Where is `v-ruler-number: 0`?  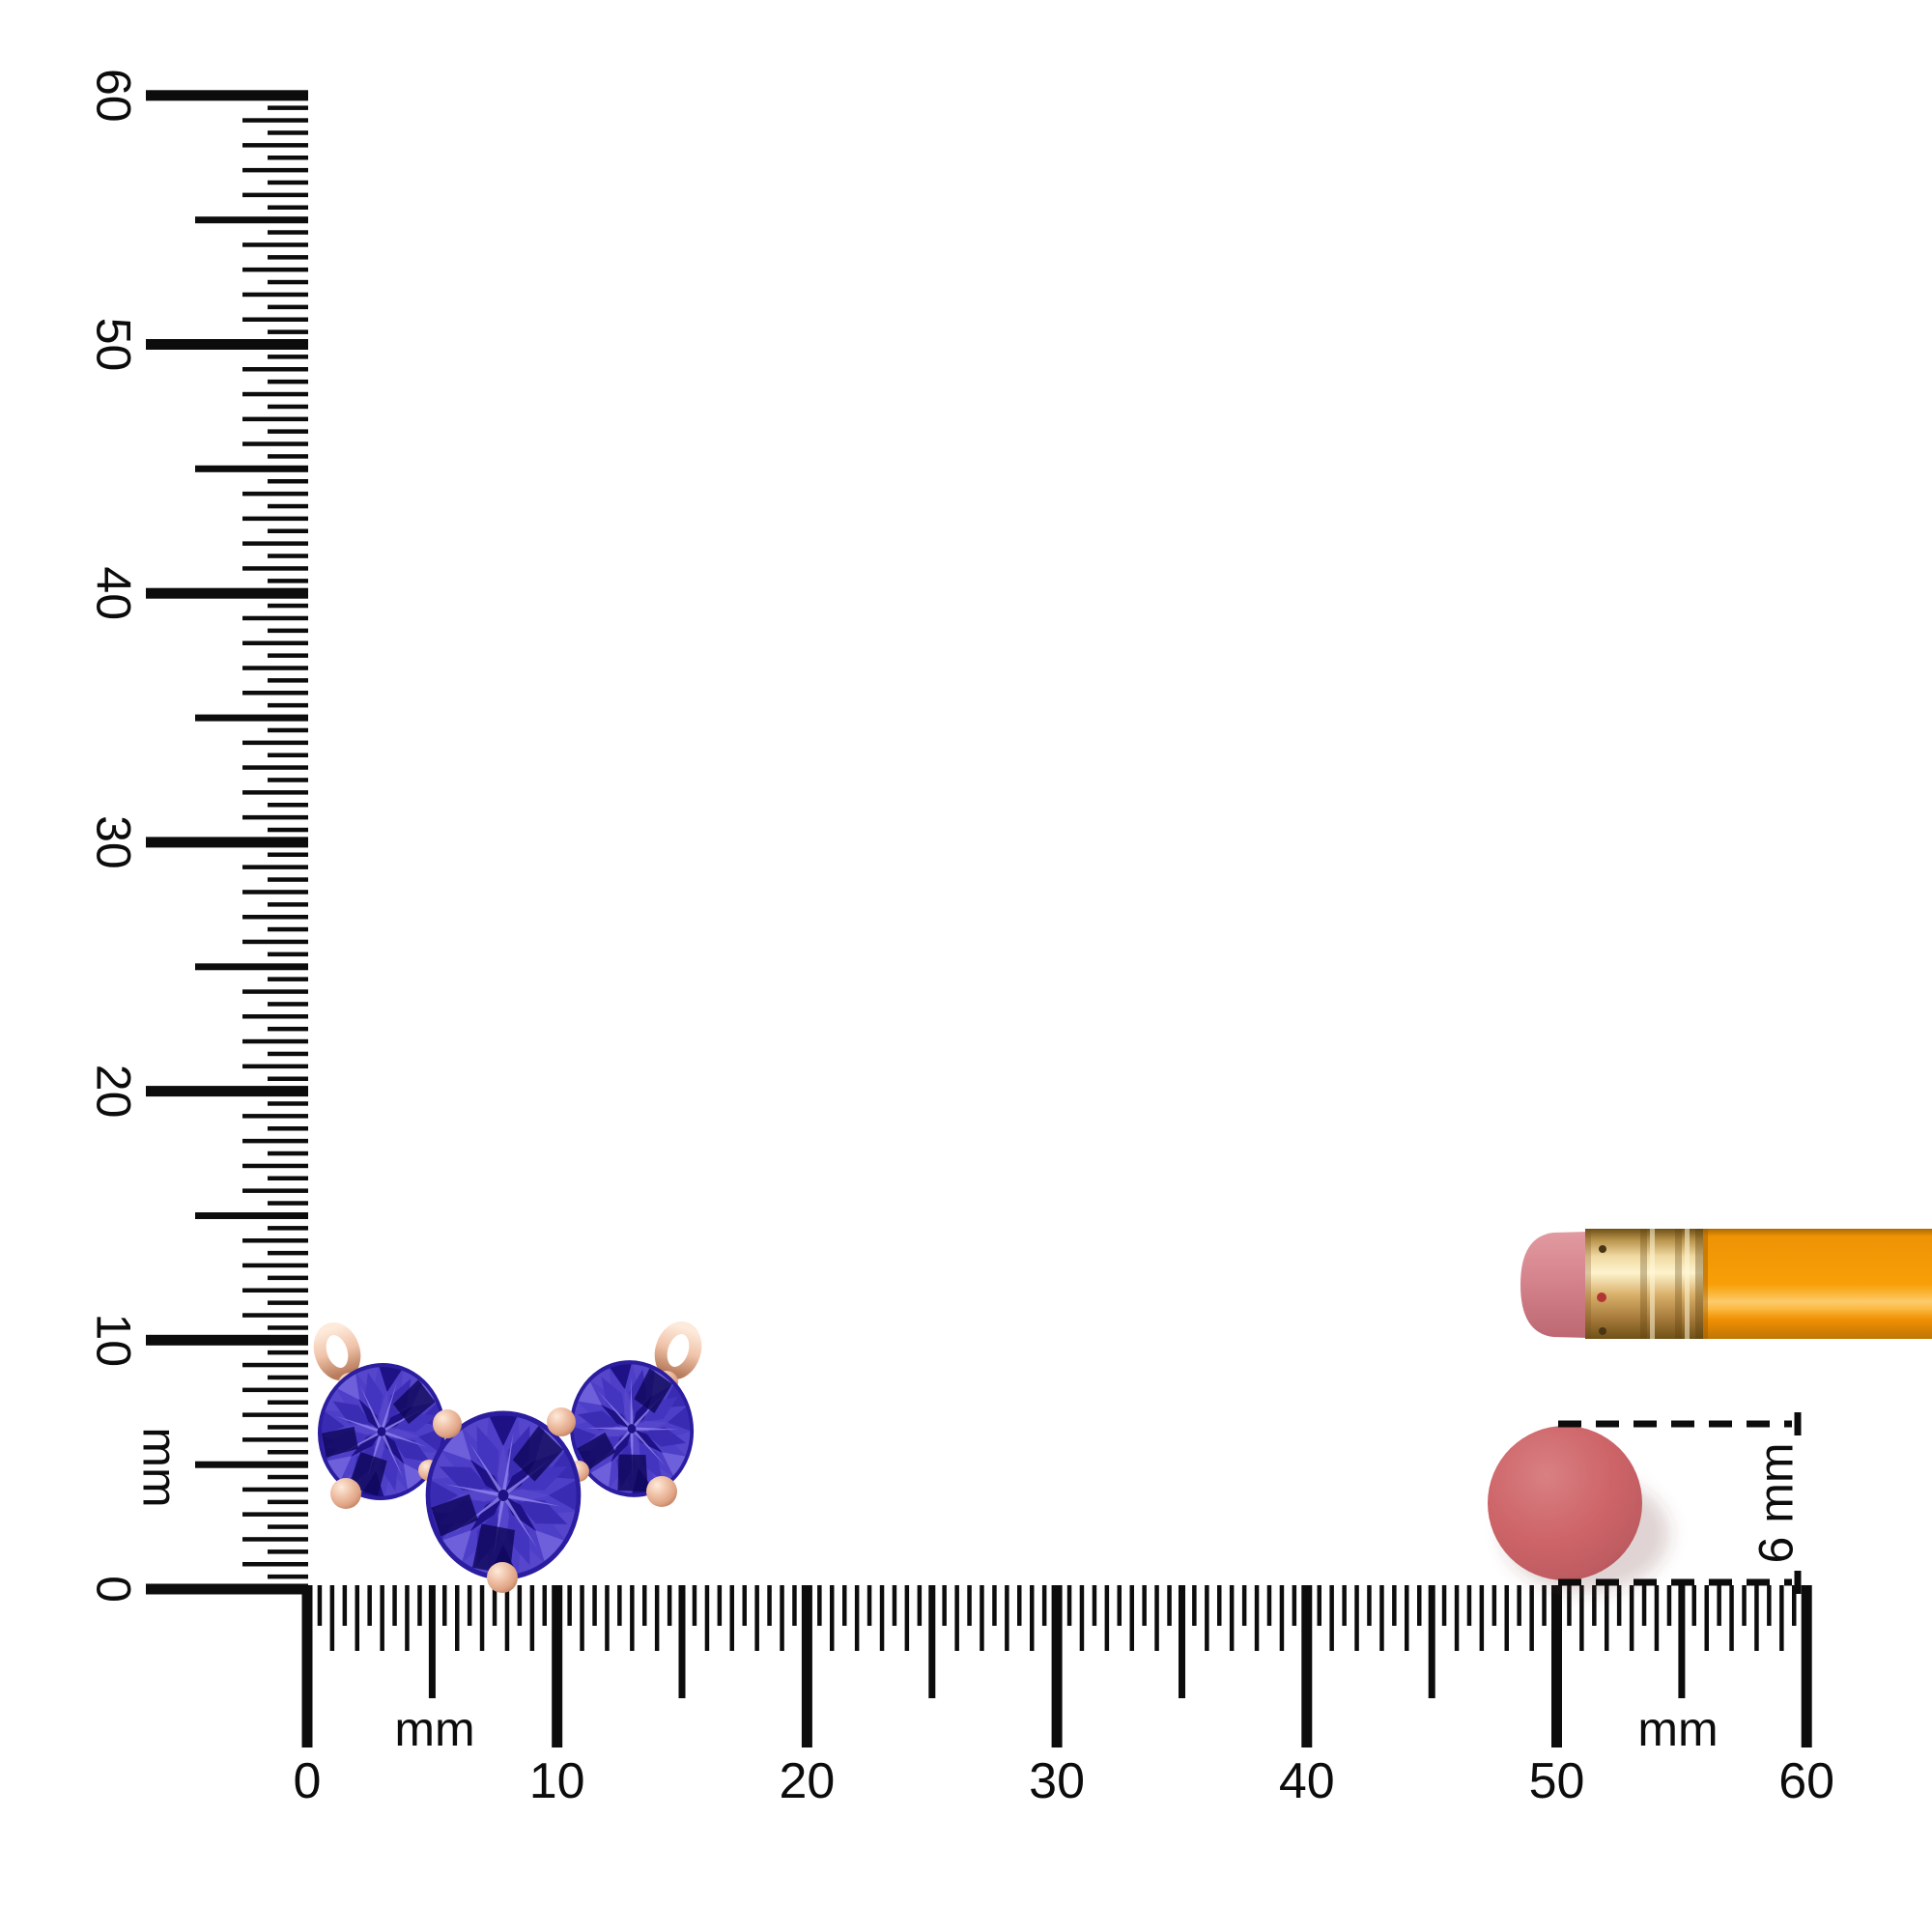 v-ruler-number: 0 is located at coordinates (114, 1589).